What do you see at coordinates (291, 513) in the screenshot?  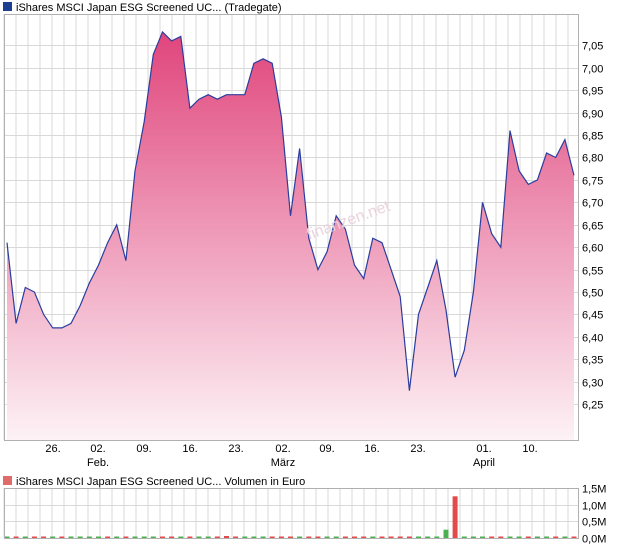 I see `volume-frame` at bounding box center [291, 513].